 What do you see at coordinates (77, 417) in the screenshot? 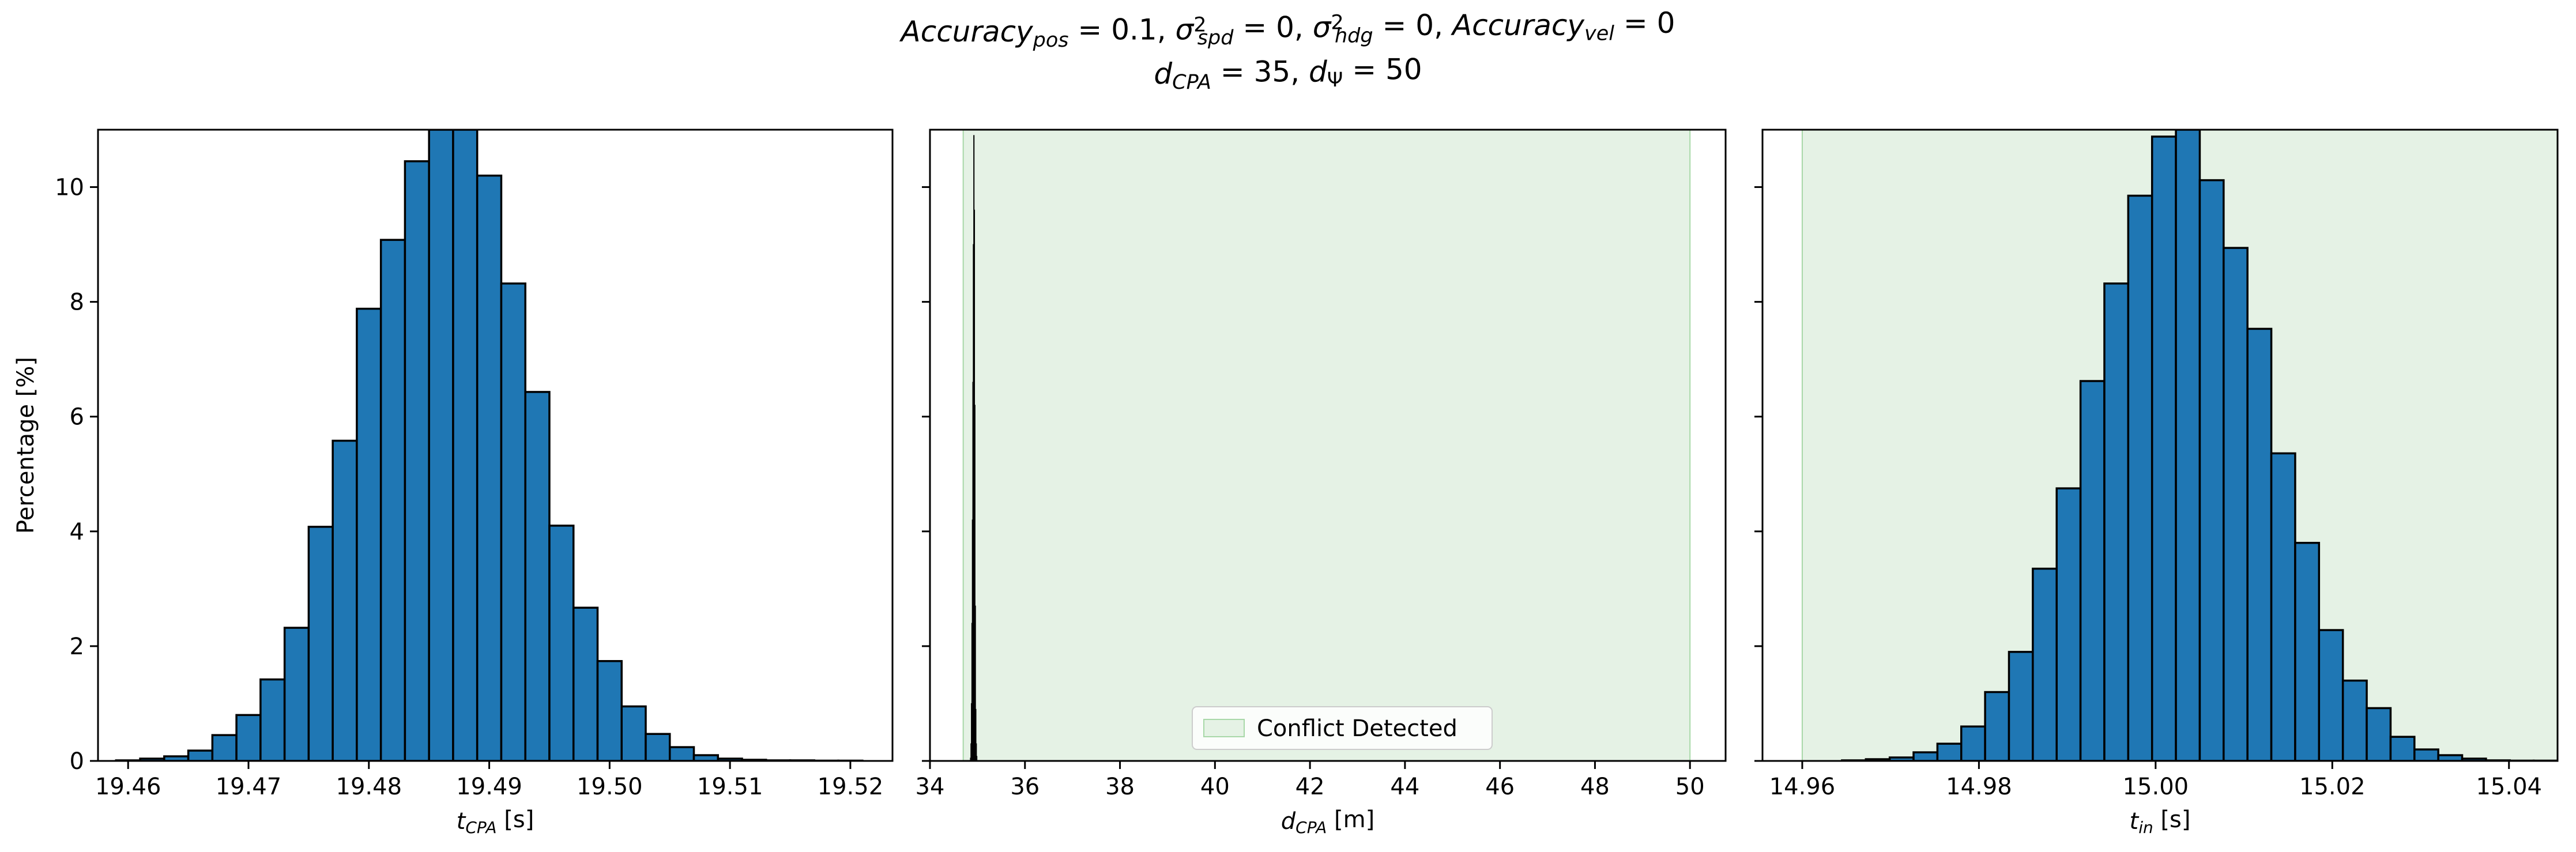
I see `y-tick-label: 6` at bounding box center [77, 417].